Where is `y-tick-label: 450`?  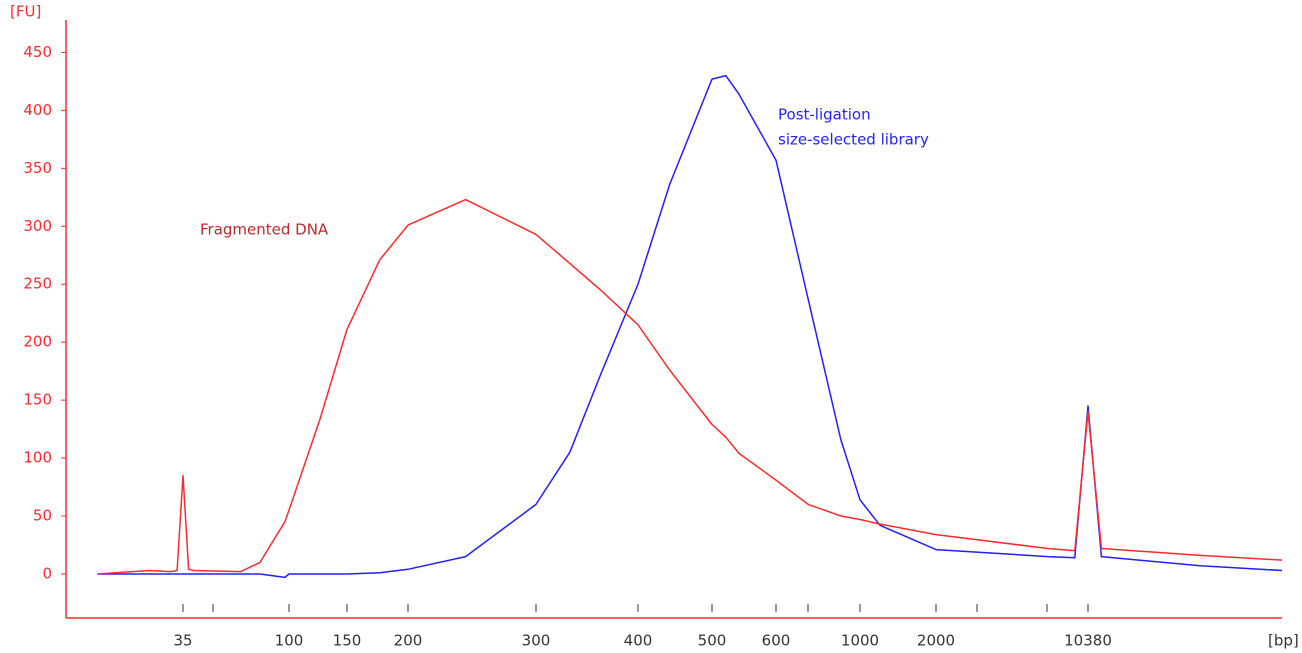
y-tick-label: 450 is located at coordinates (37, 52).